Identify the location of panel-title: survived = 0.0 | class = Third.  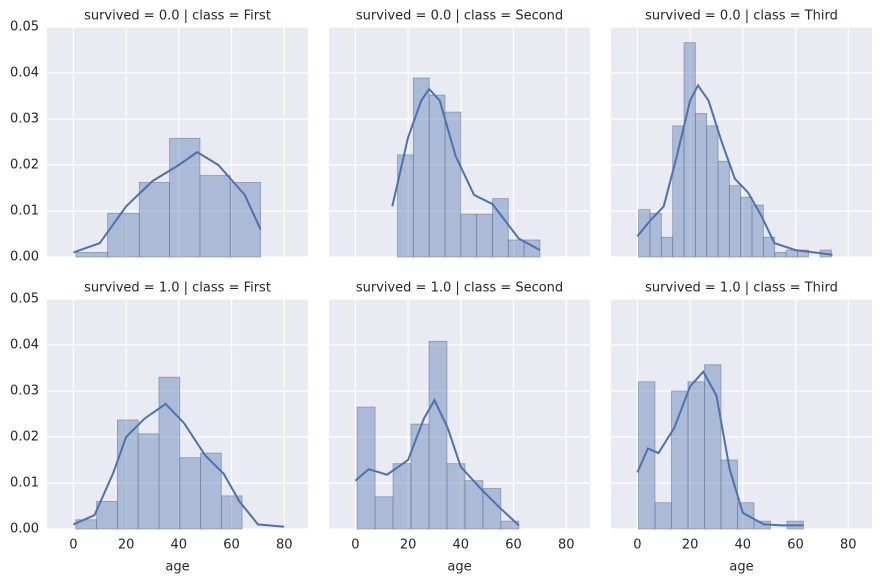
(741, 16).